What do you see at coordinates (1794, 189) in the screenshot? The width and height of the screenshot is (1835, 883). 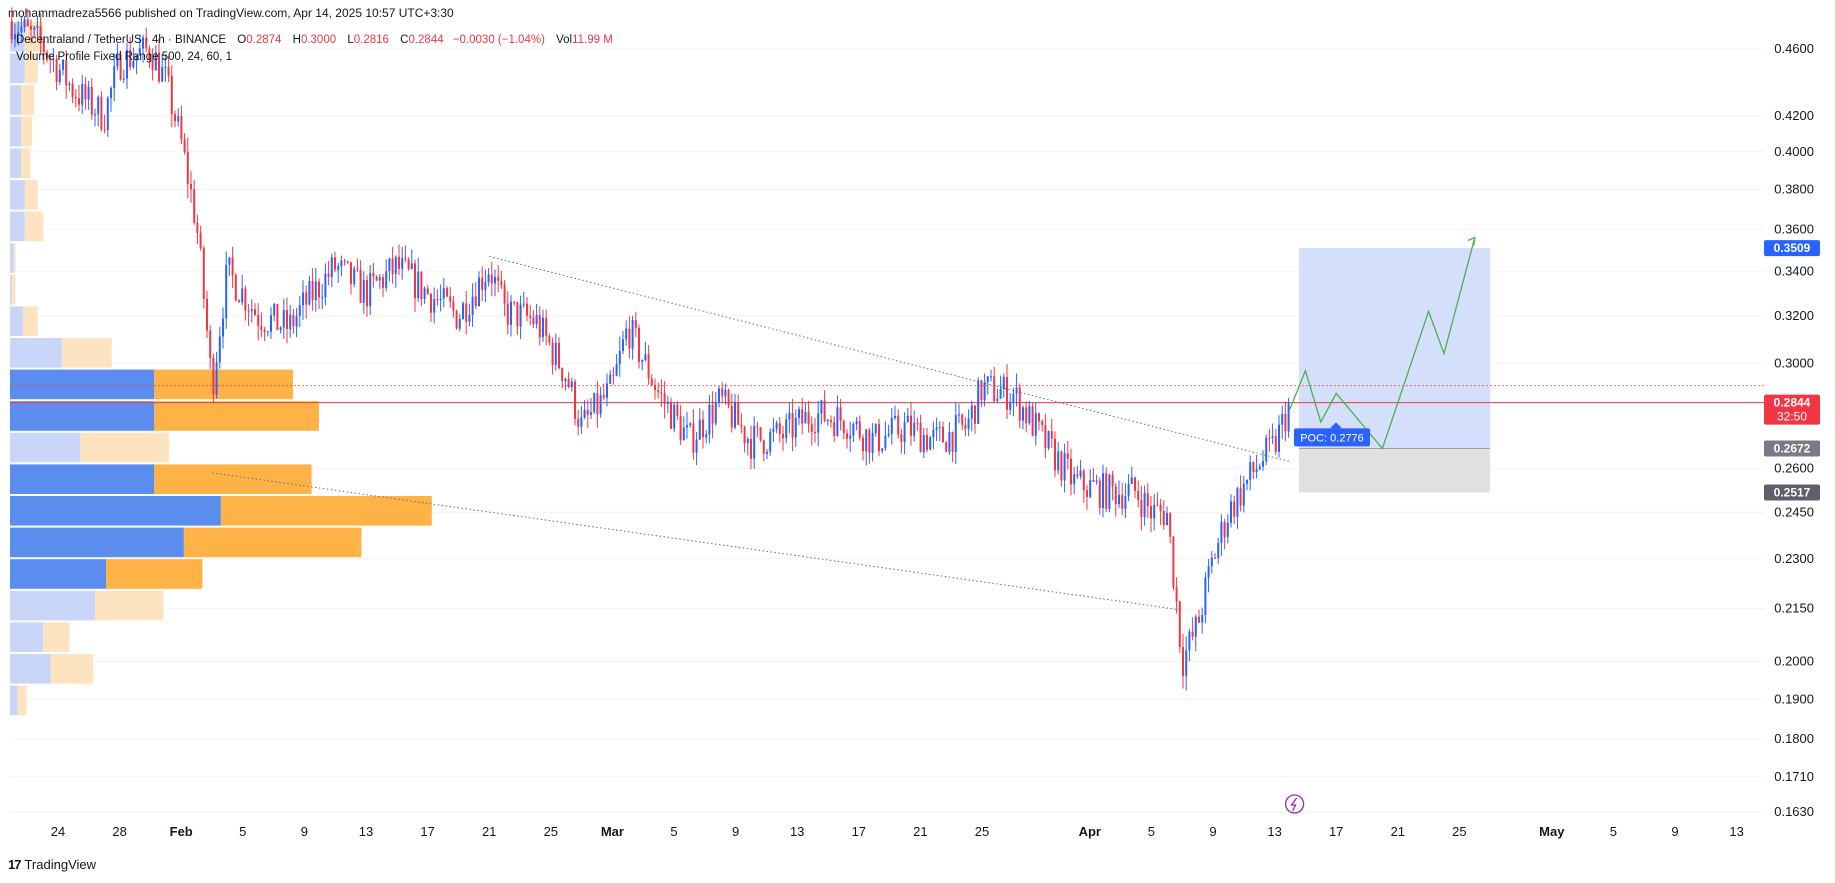 I see `price-tick: 0.3800` at bounding box center [1794, 189].